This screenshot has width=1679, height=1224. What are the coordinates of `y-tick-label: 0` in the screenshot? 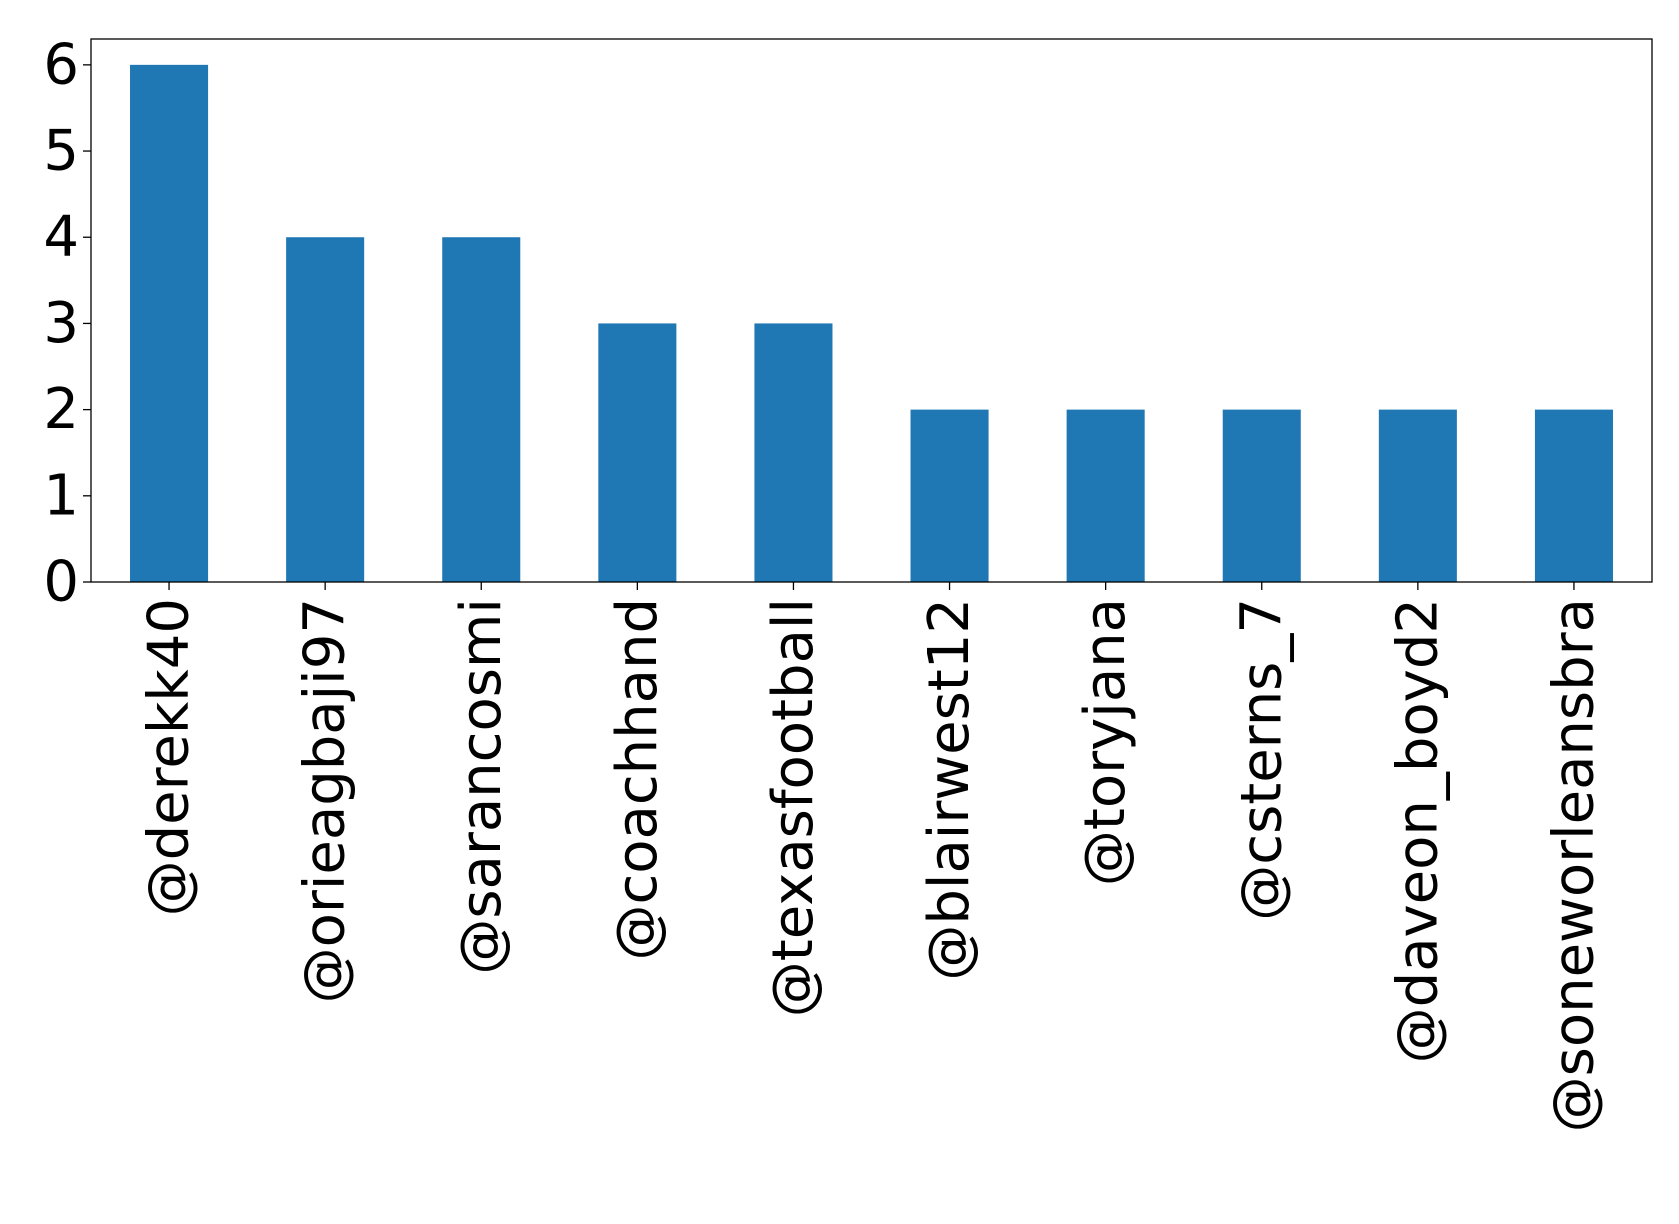 It's located at (61, 582).